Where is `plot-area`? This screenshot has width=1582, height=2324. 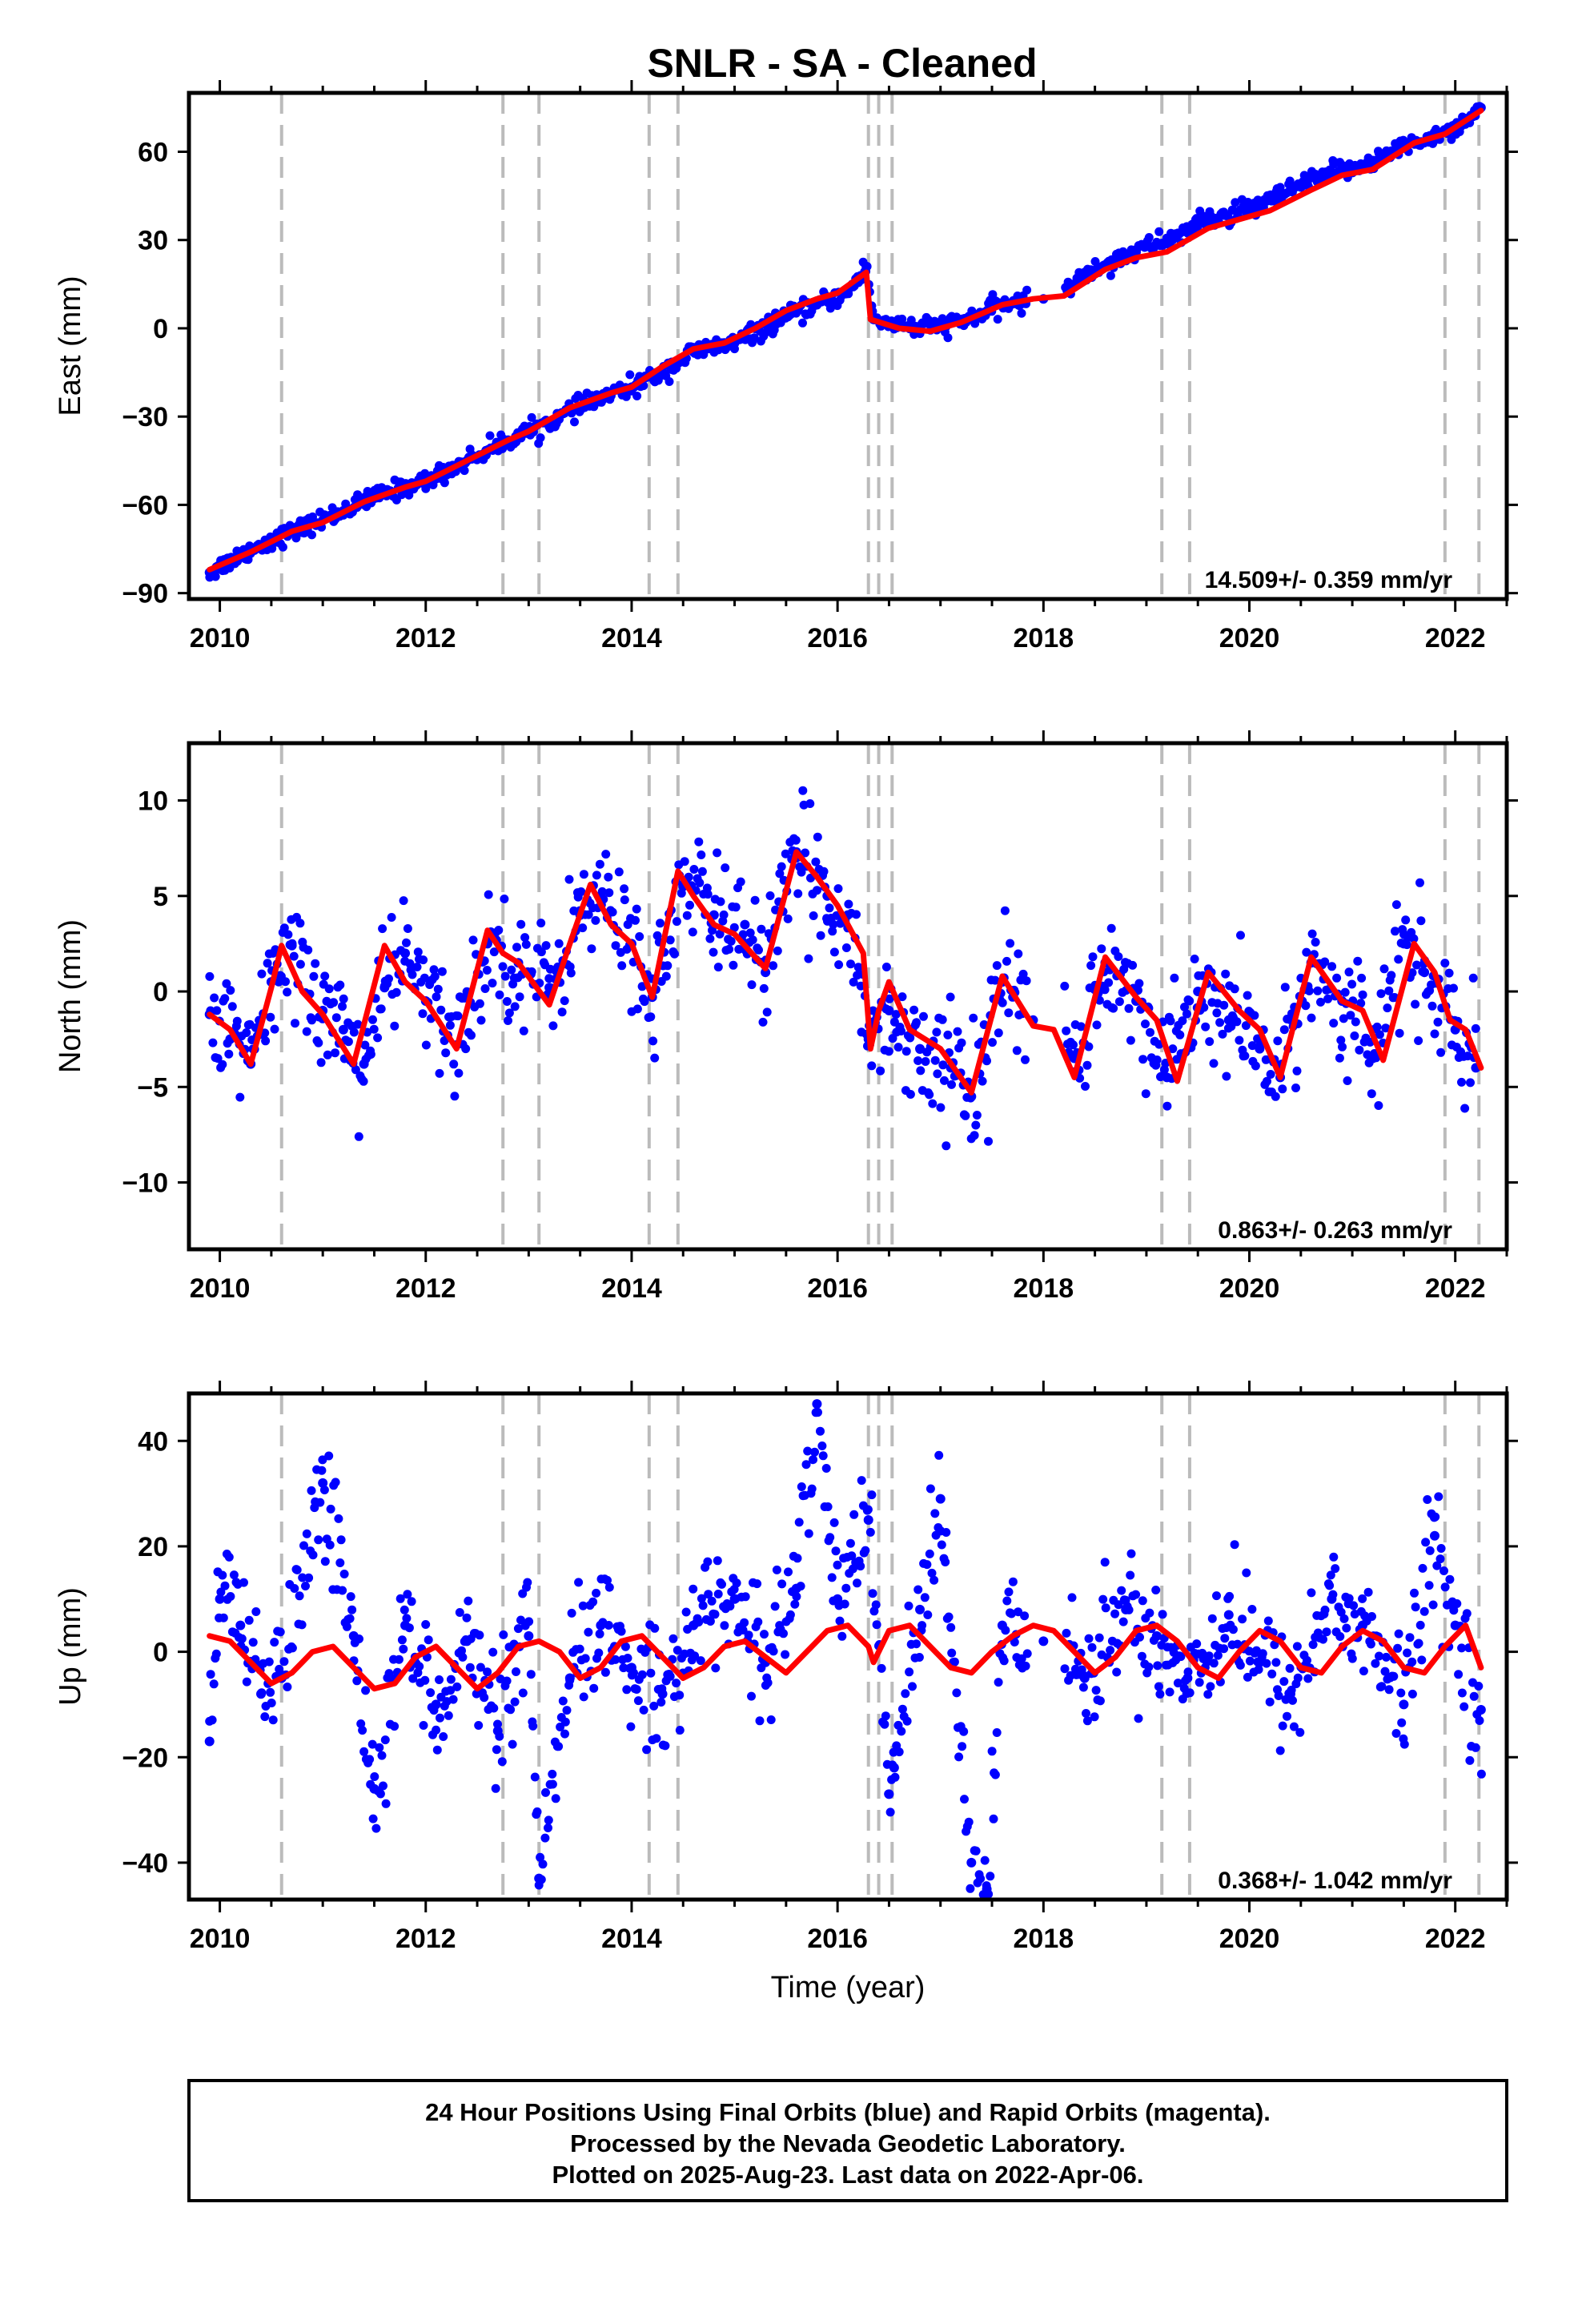
plot-area is located at coordinates (844, 968).